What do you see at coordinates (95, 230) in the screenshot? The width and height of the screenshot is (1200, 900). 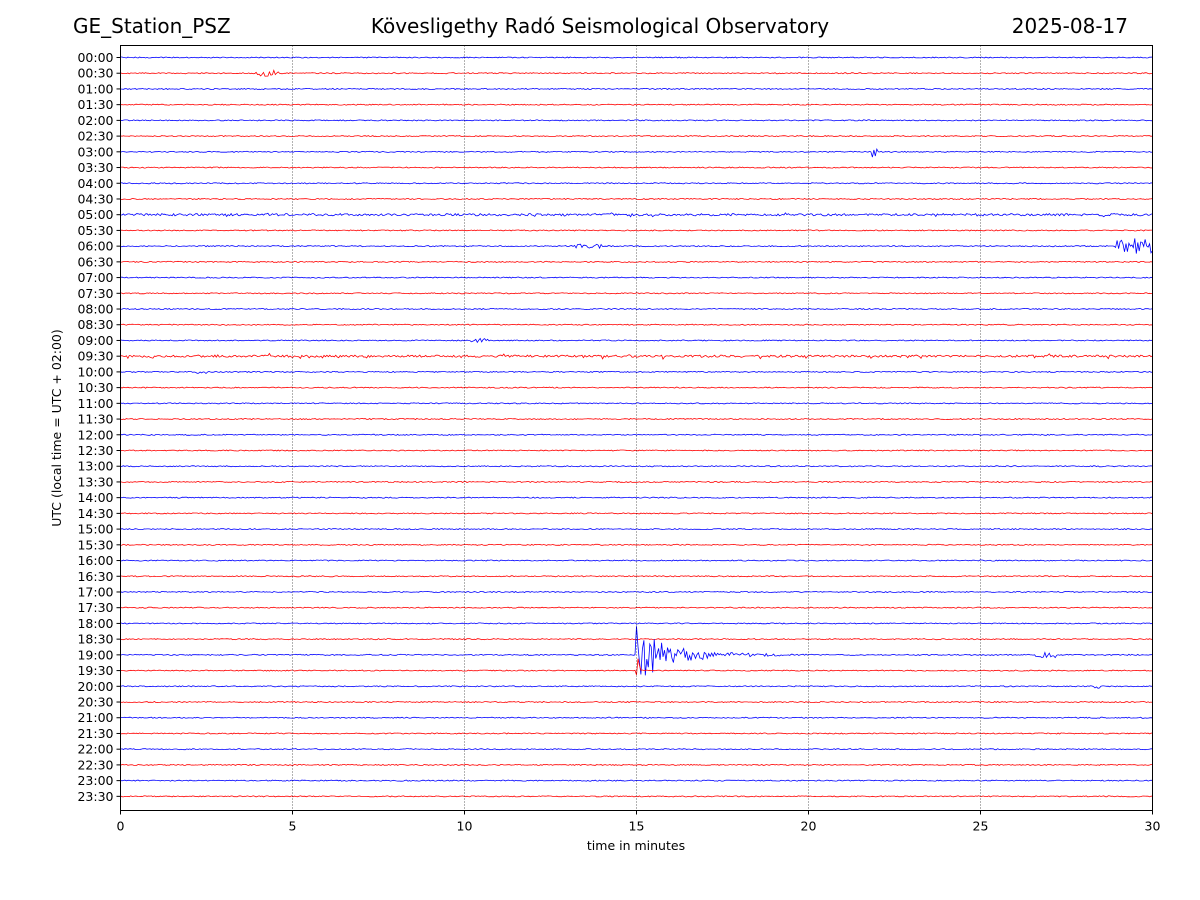 I see `y-tick-label: 05:30` at bounding box center [95, 230].